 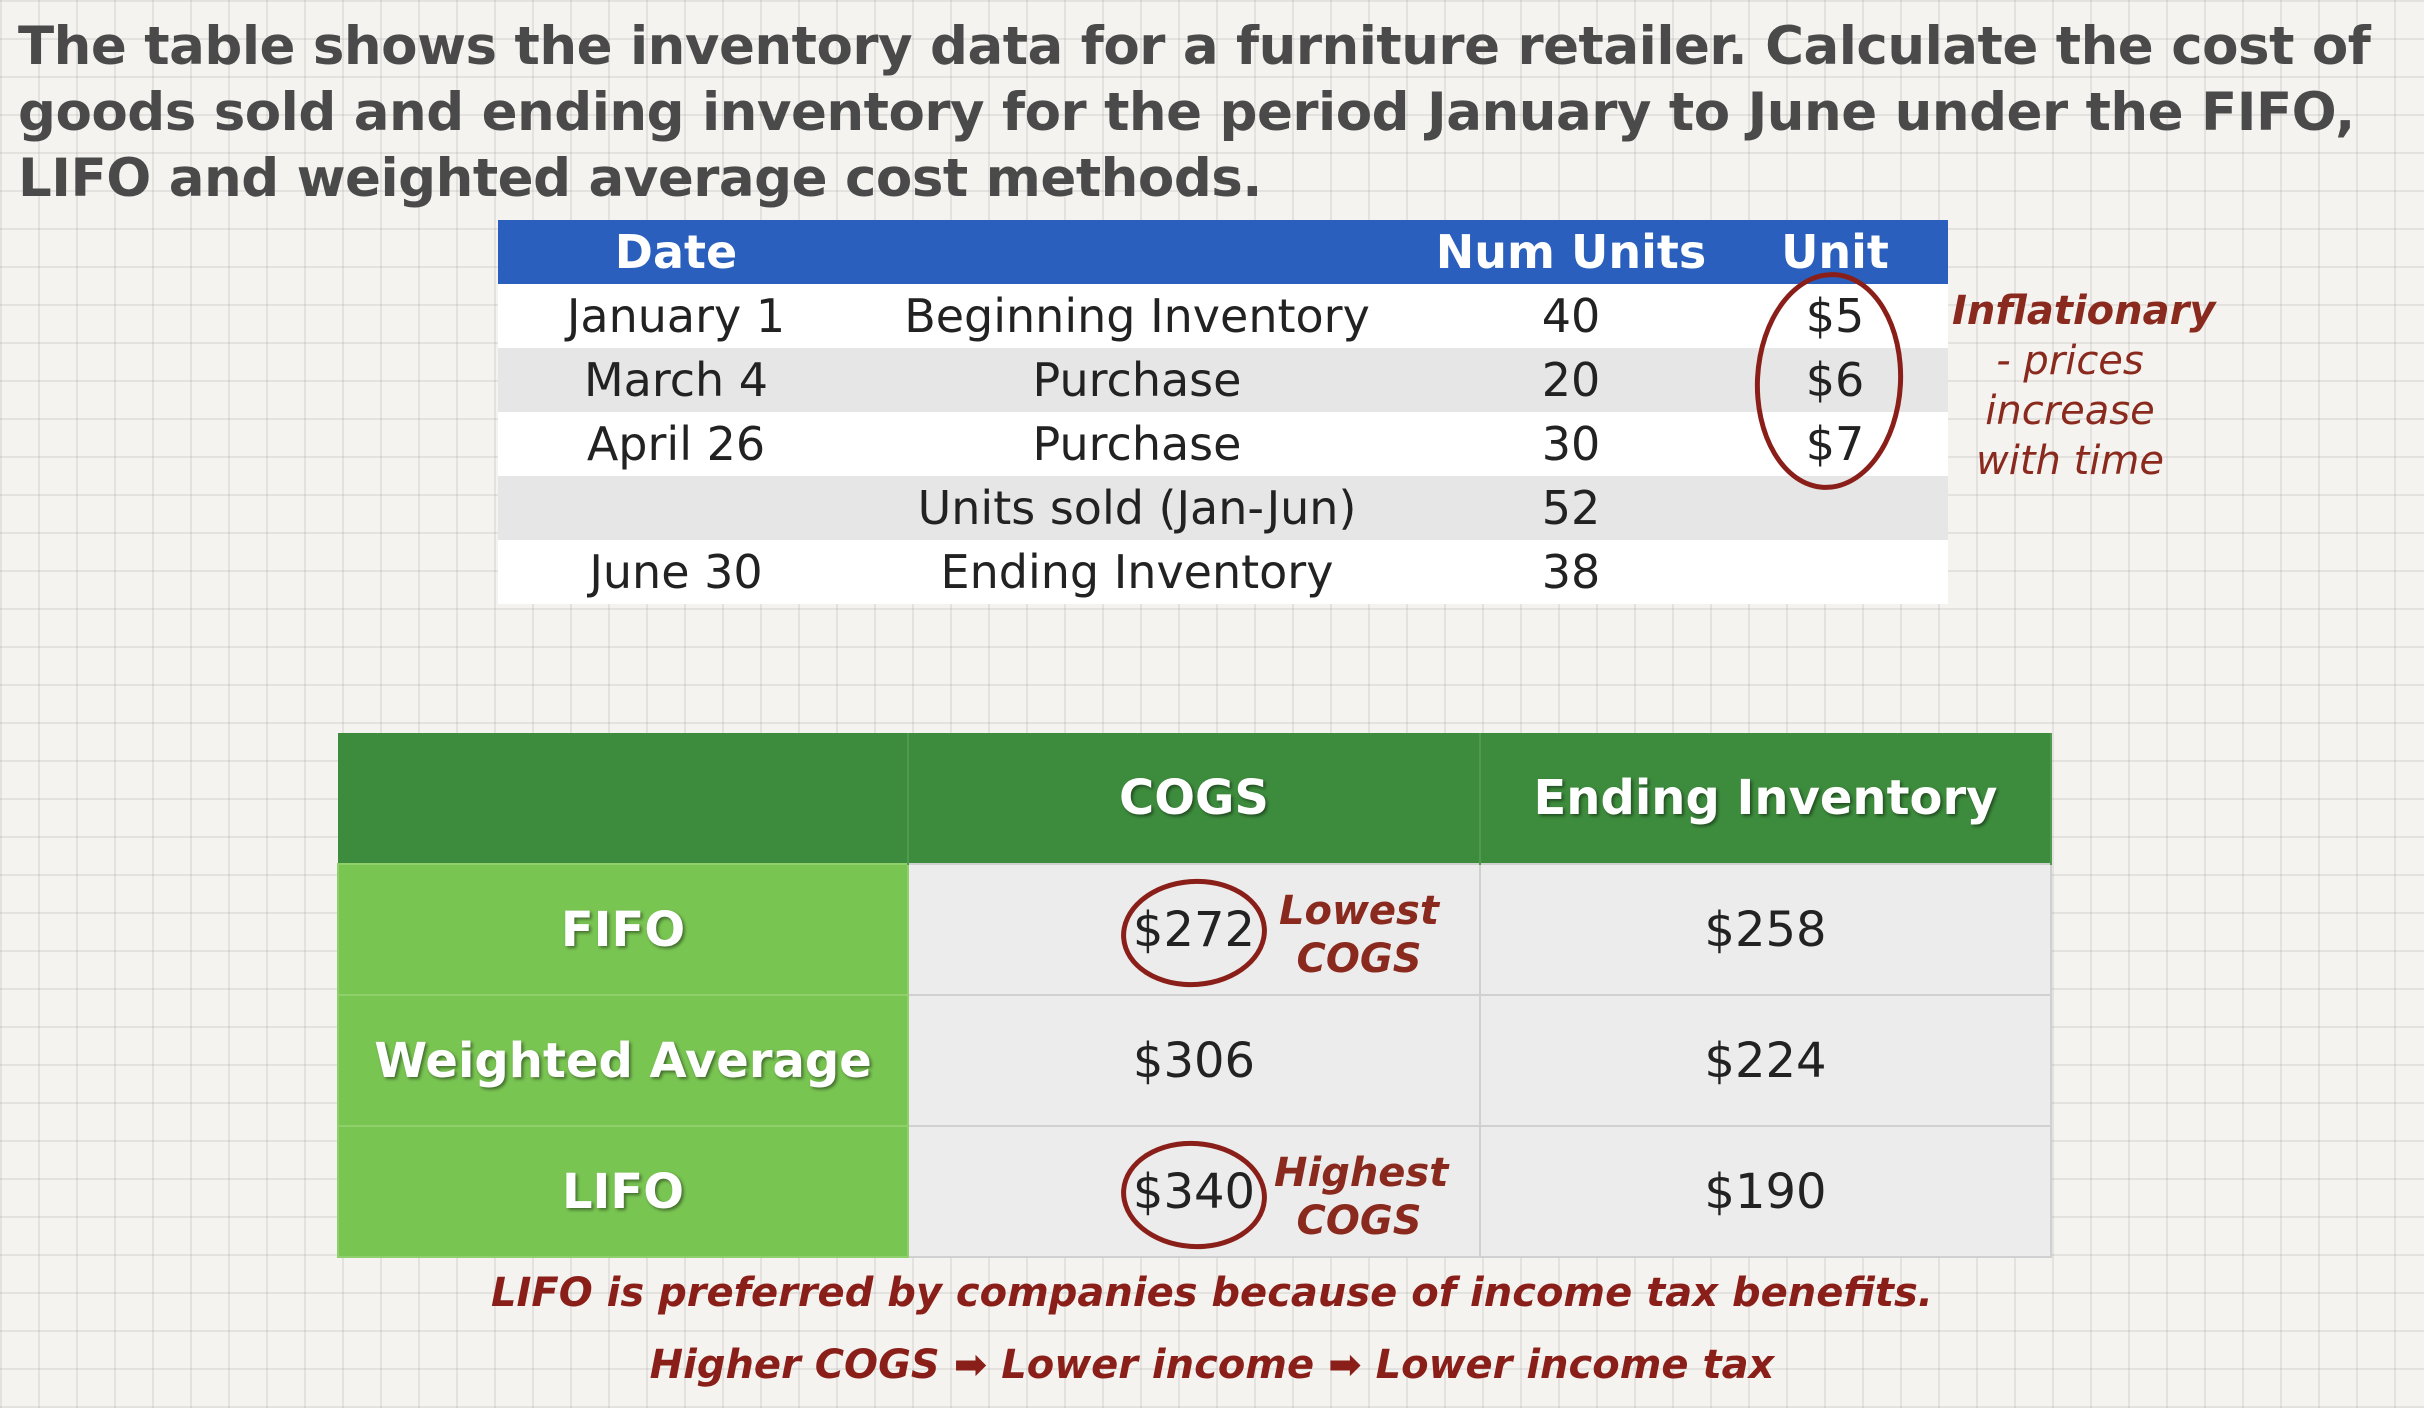 I want to click on header-ending-inventory: Ending Inventory, so click(x=1766, y=798).